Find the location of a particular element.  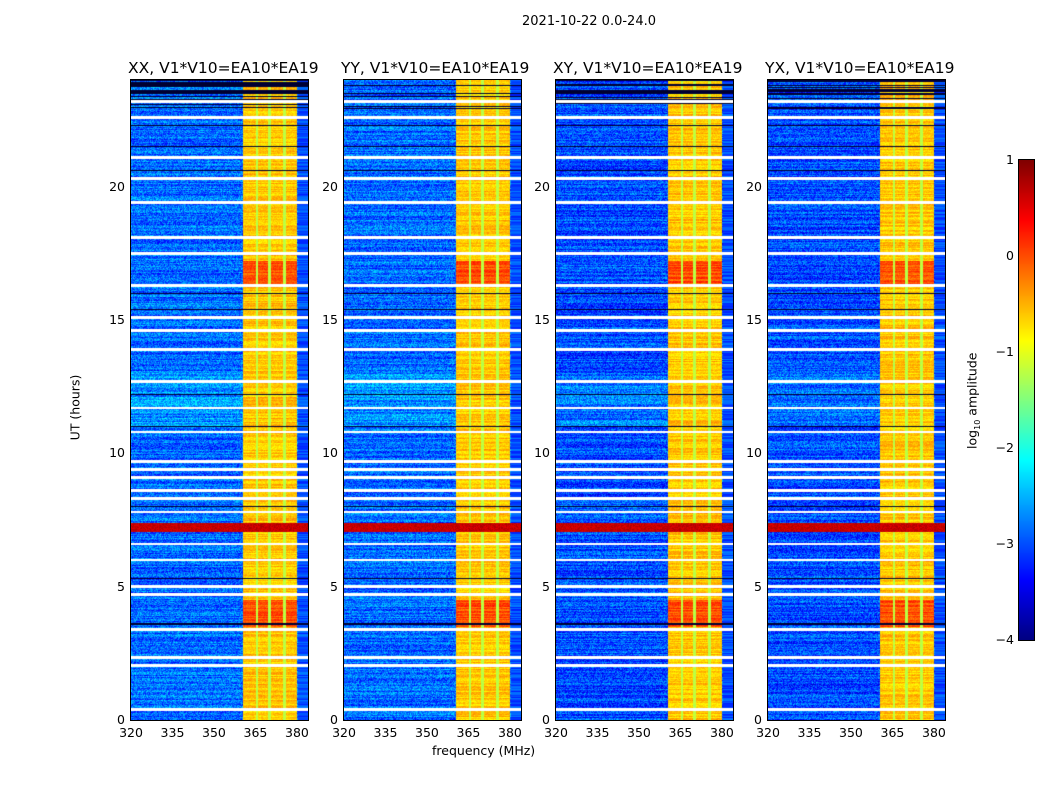

colorbar-tick-label: −2 is located at coordinates (1004, 447).